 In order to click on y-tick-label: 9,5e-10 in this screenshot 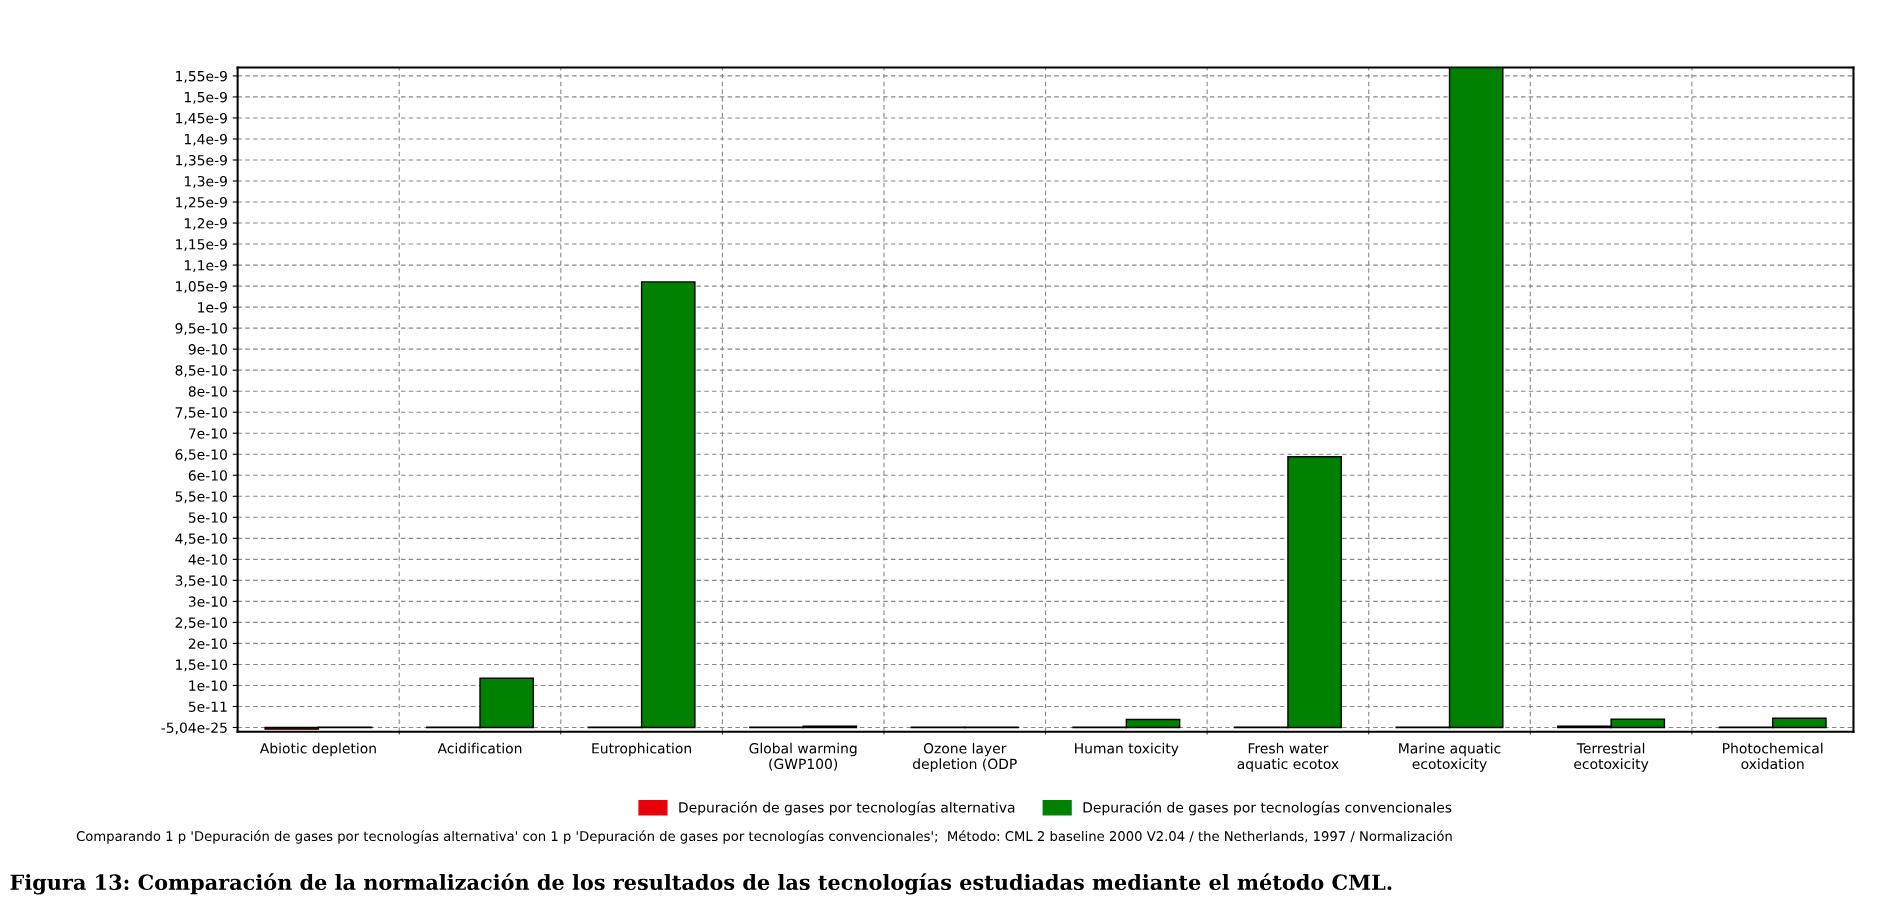, I will do `click(201, 329)`.